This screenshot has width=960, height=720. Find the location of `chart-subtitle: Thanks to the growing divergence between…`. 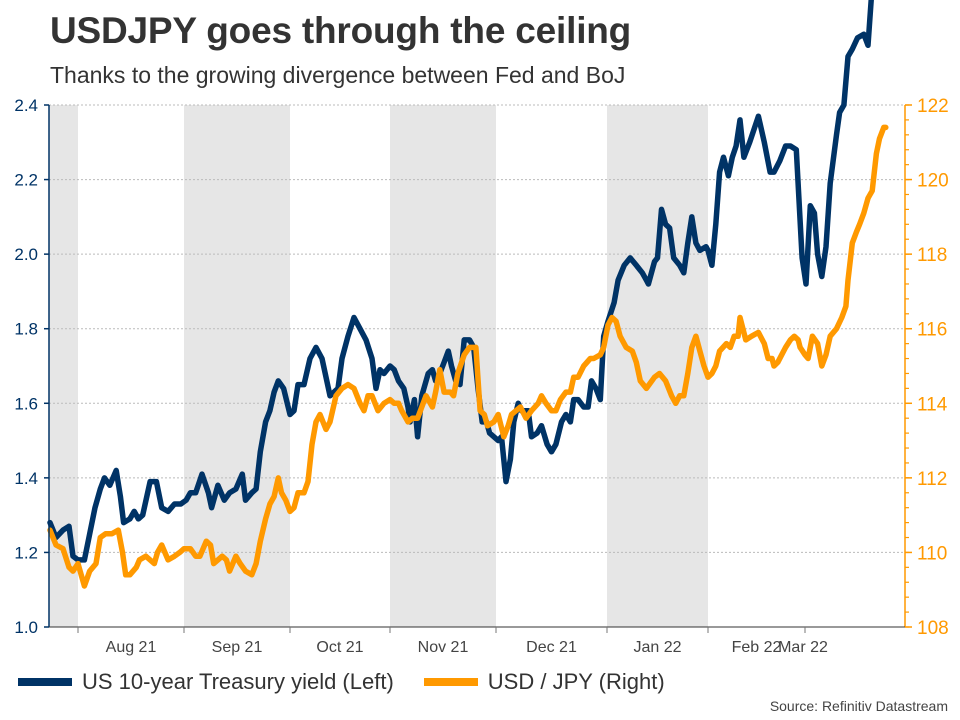

chart-subtitle: Thanks to the growing divergence between… is located at coordinates (338, 75).